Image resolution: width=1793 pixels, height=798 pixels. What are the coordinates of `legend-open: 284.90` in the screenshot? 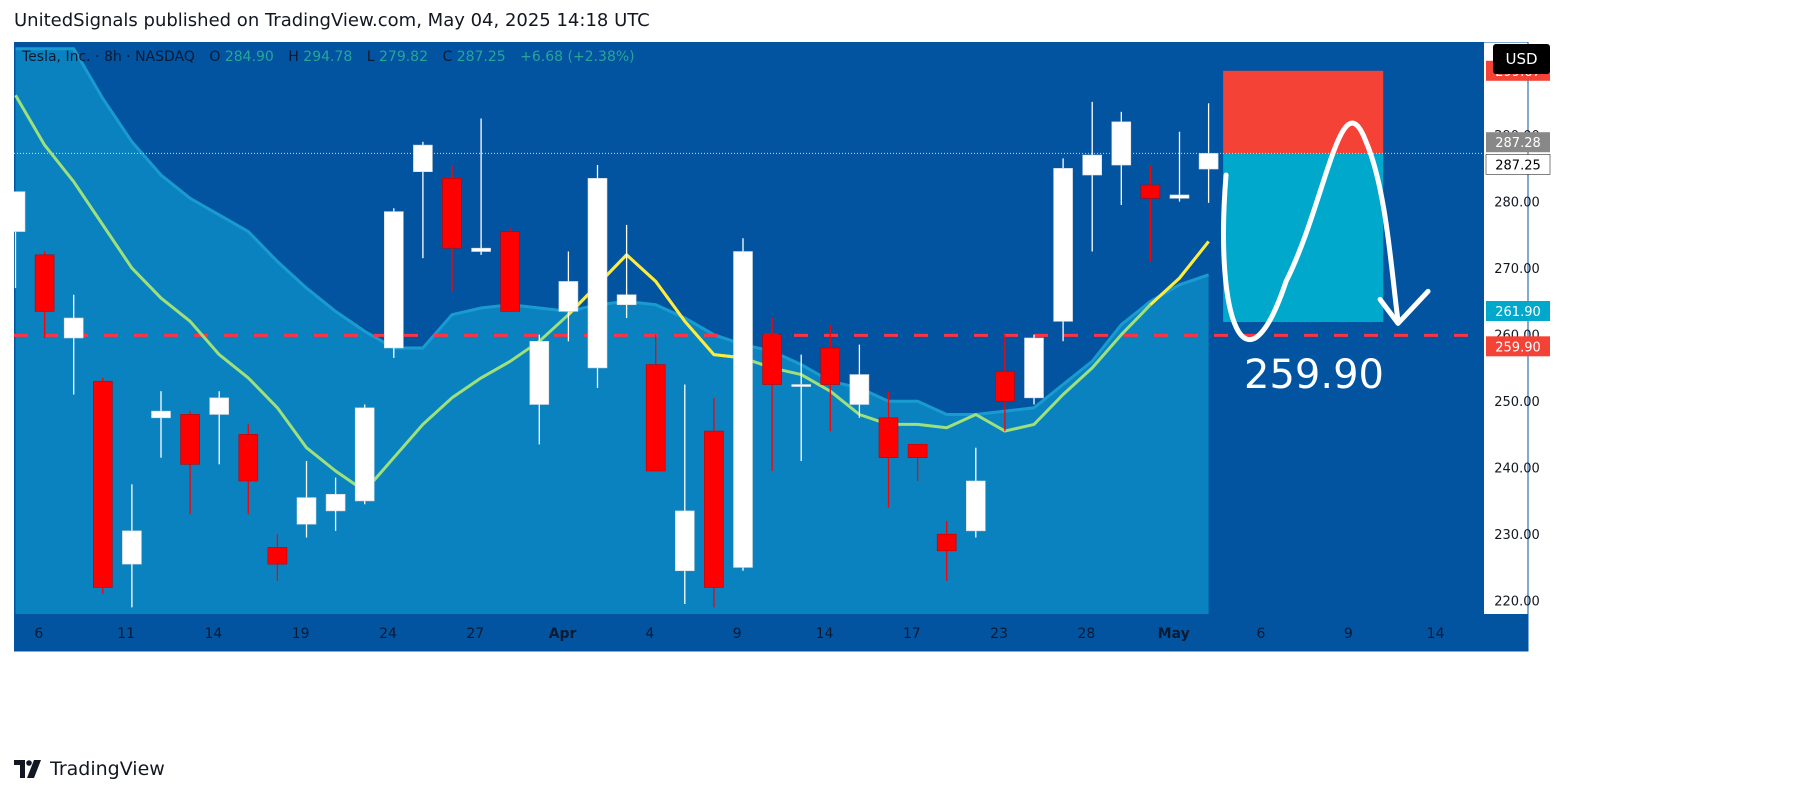 It's located at (249, 57).